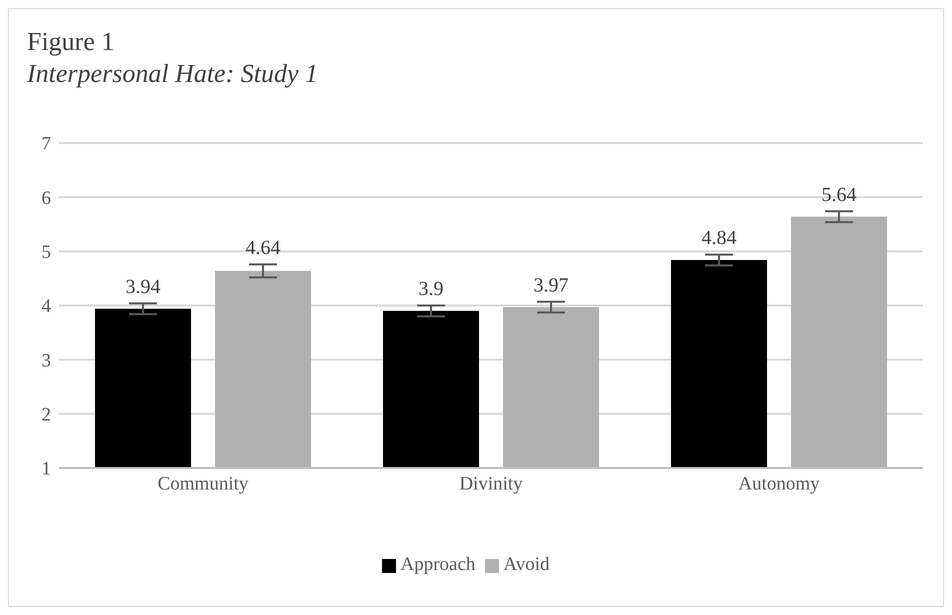  Describe the element at coordinates (526, 564) in the screenshot. I see `legend-label: Avoid` at that location.